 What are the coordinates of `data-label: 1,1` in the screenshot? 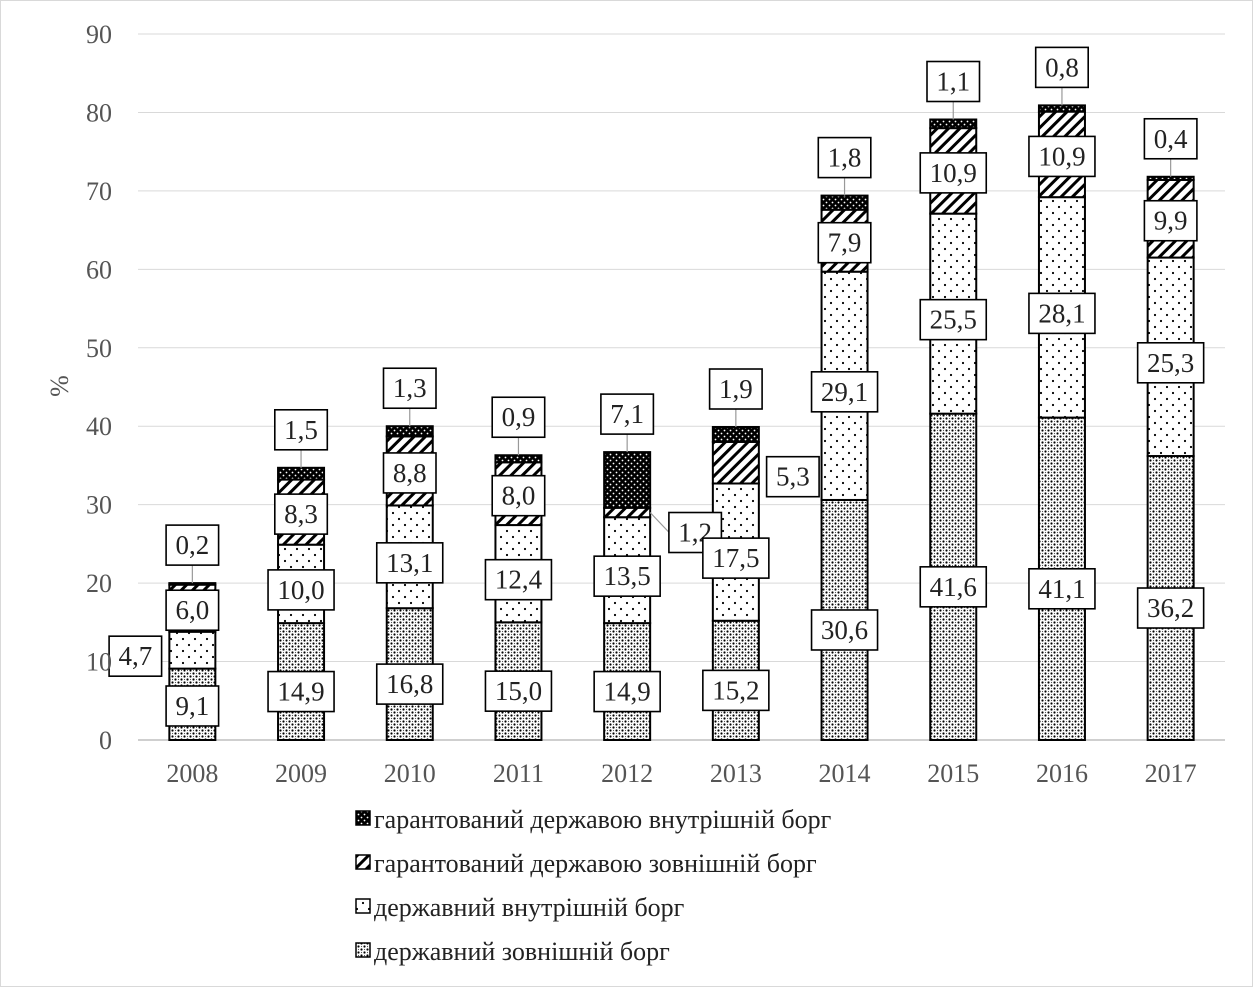 It's located at (953, 82).